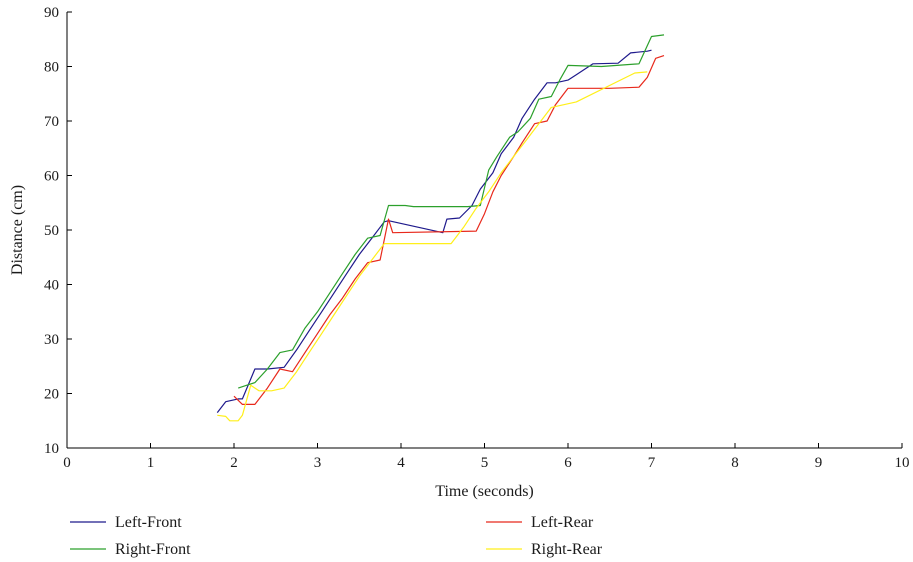 The width and height of the screenshot is (913, 562). Describe the element at coordinates (652, 463) in the screenshot. I see `x-tick-label: 7` at that location.